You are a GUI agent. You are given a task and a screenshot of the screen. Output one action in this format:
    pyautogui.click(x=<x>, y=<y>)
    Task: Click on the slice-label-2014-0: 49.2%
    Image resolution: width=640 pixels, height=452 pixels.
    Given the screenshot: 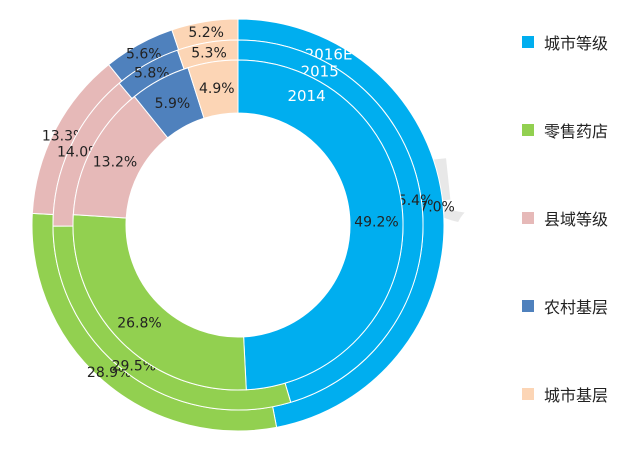 What is the action you would take?
    pyautogui.click(x=376, y=223)
    